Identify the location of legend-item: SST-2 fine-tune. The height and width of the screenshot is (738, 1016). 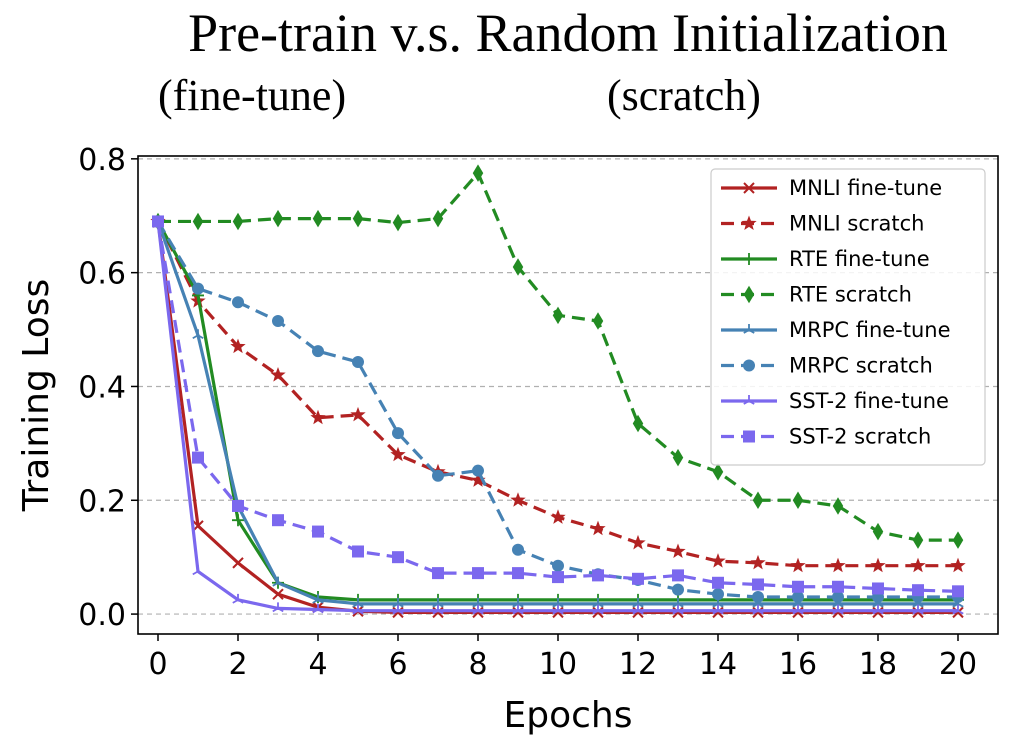
(835, 401).